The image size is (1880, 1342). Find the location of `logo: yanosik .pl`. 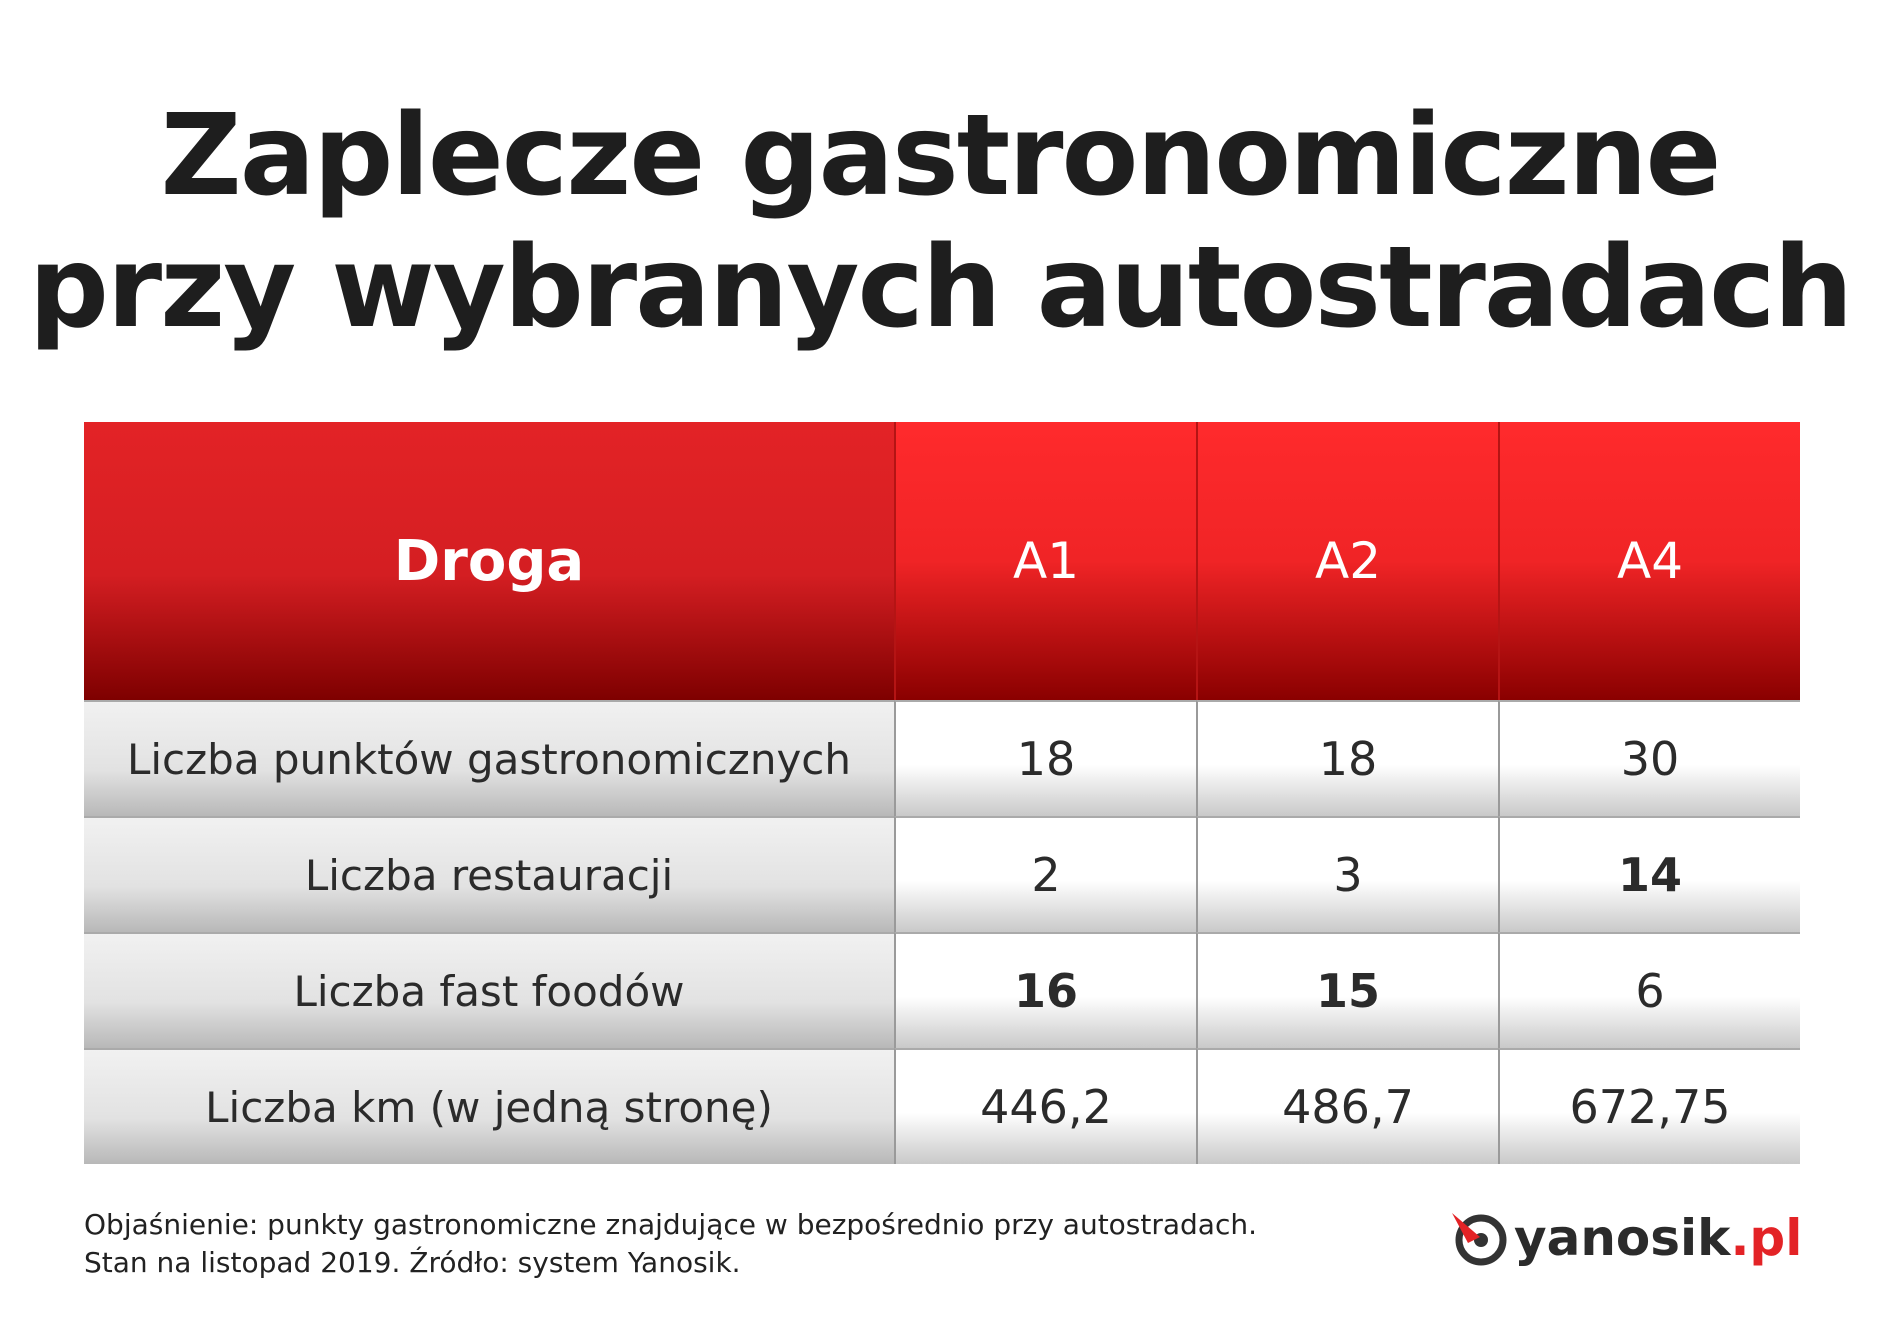

logo: yanosik .pl is located at coordinates (1626, 1238).